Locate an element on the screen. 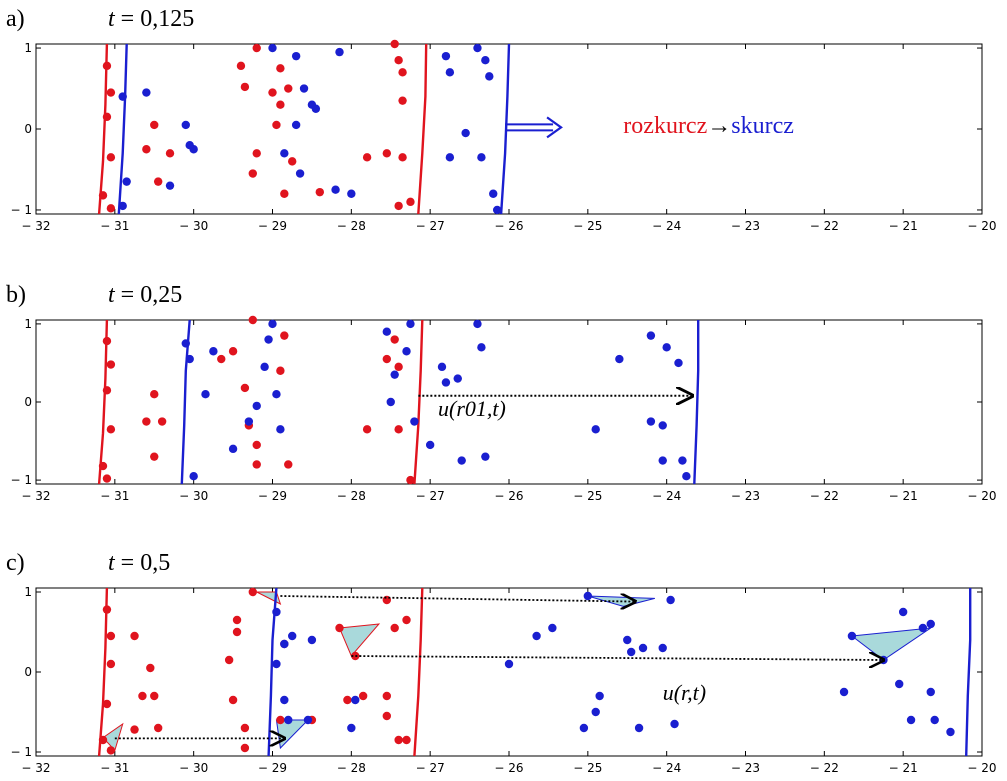 The width and height of the screenshot is (1007, 781). x-tick-label: − 31 is located at coordinates (114, 496).